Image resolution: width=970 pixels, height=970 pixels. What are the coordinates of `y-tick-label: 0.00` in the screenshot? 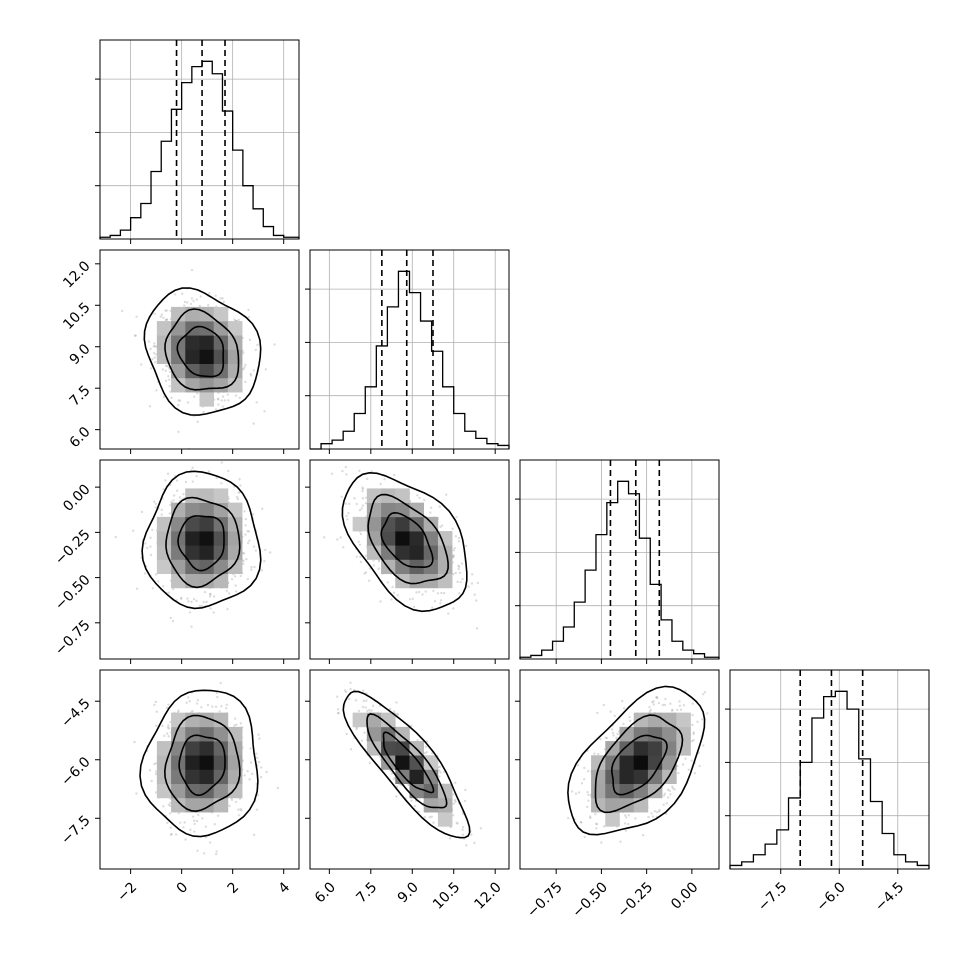 It's located at (76, 497).